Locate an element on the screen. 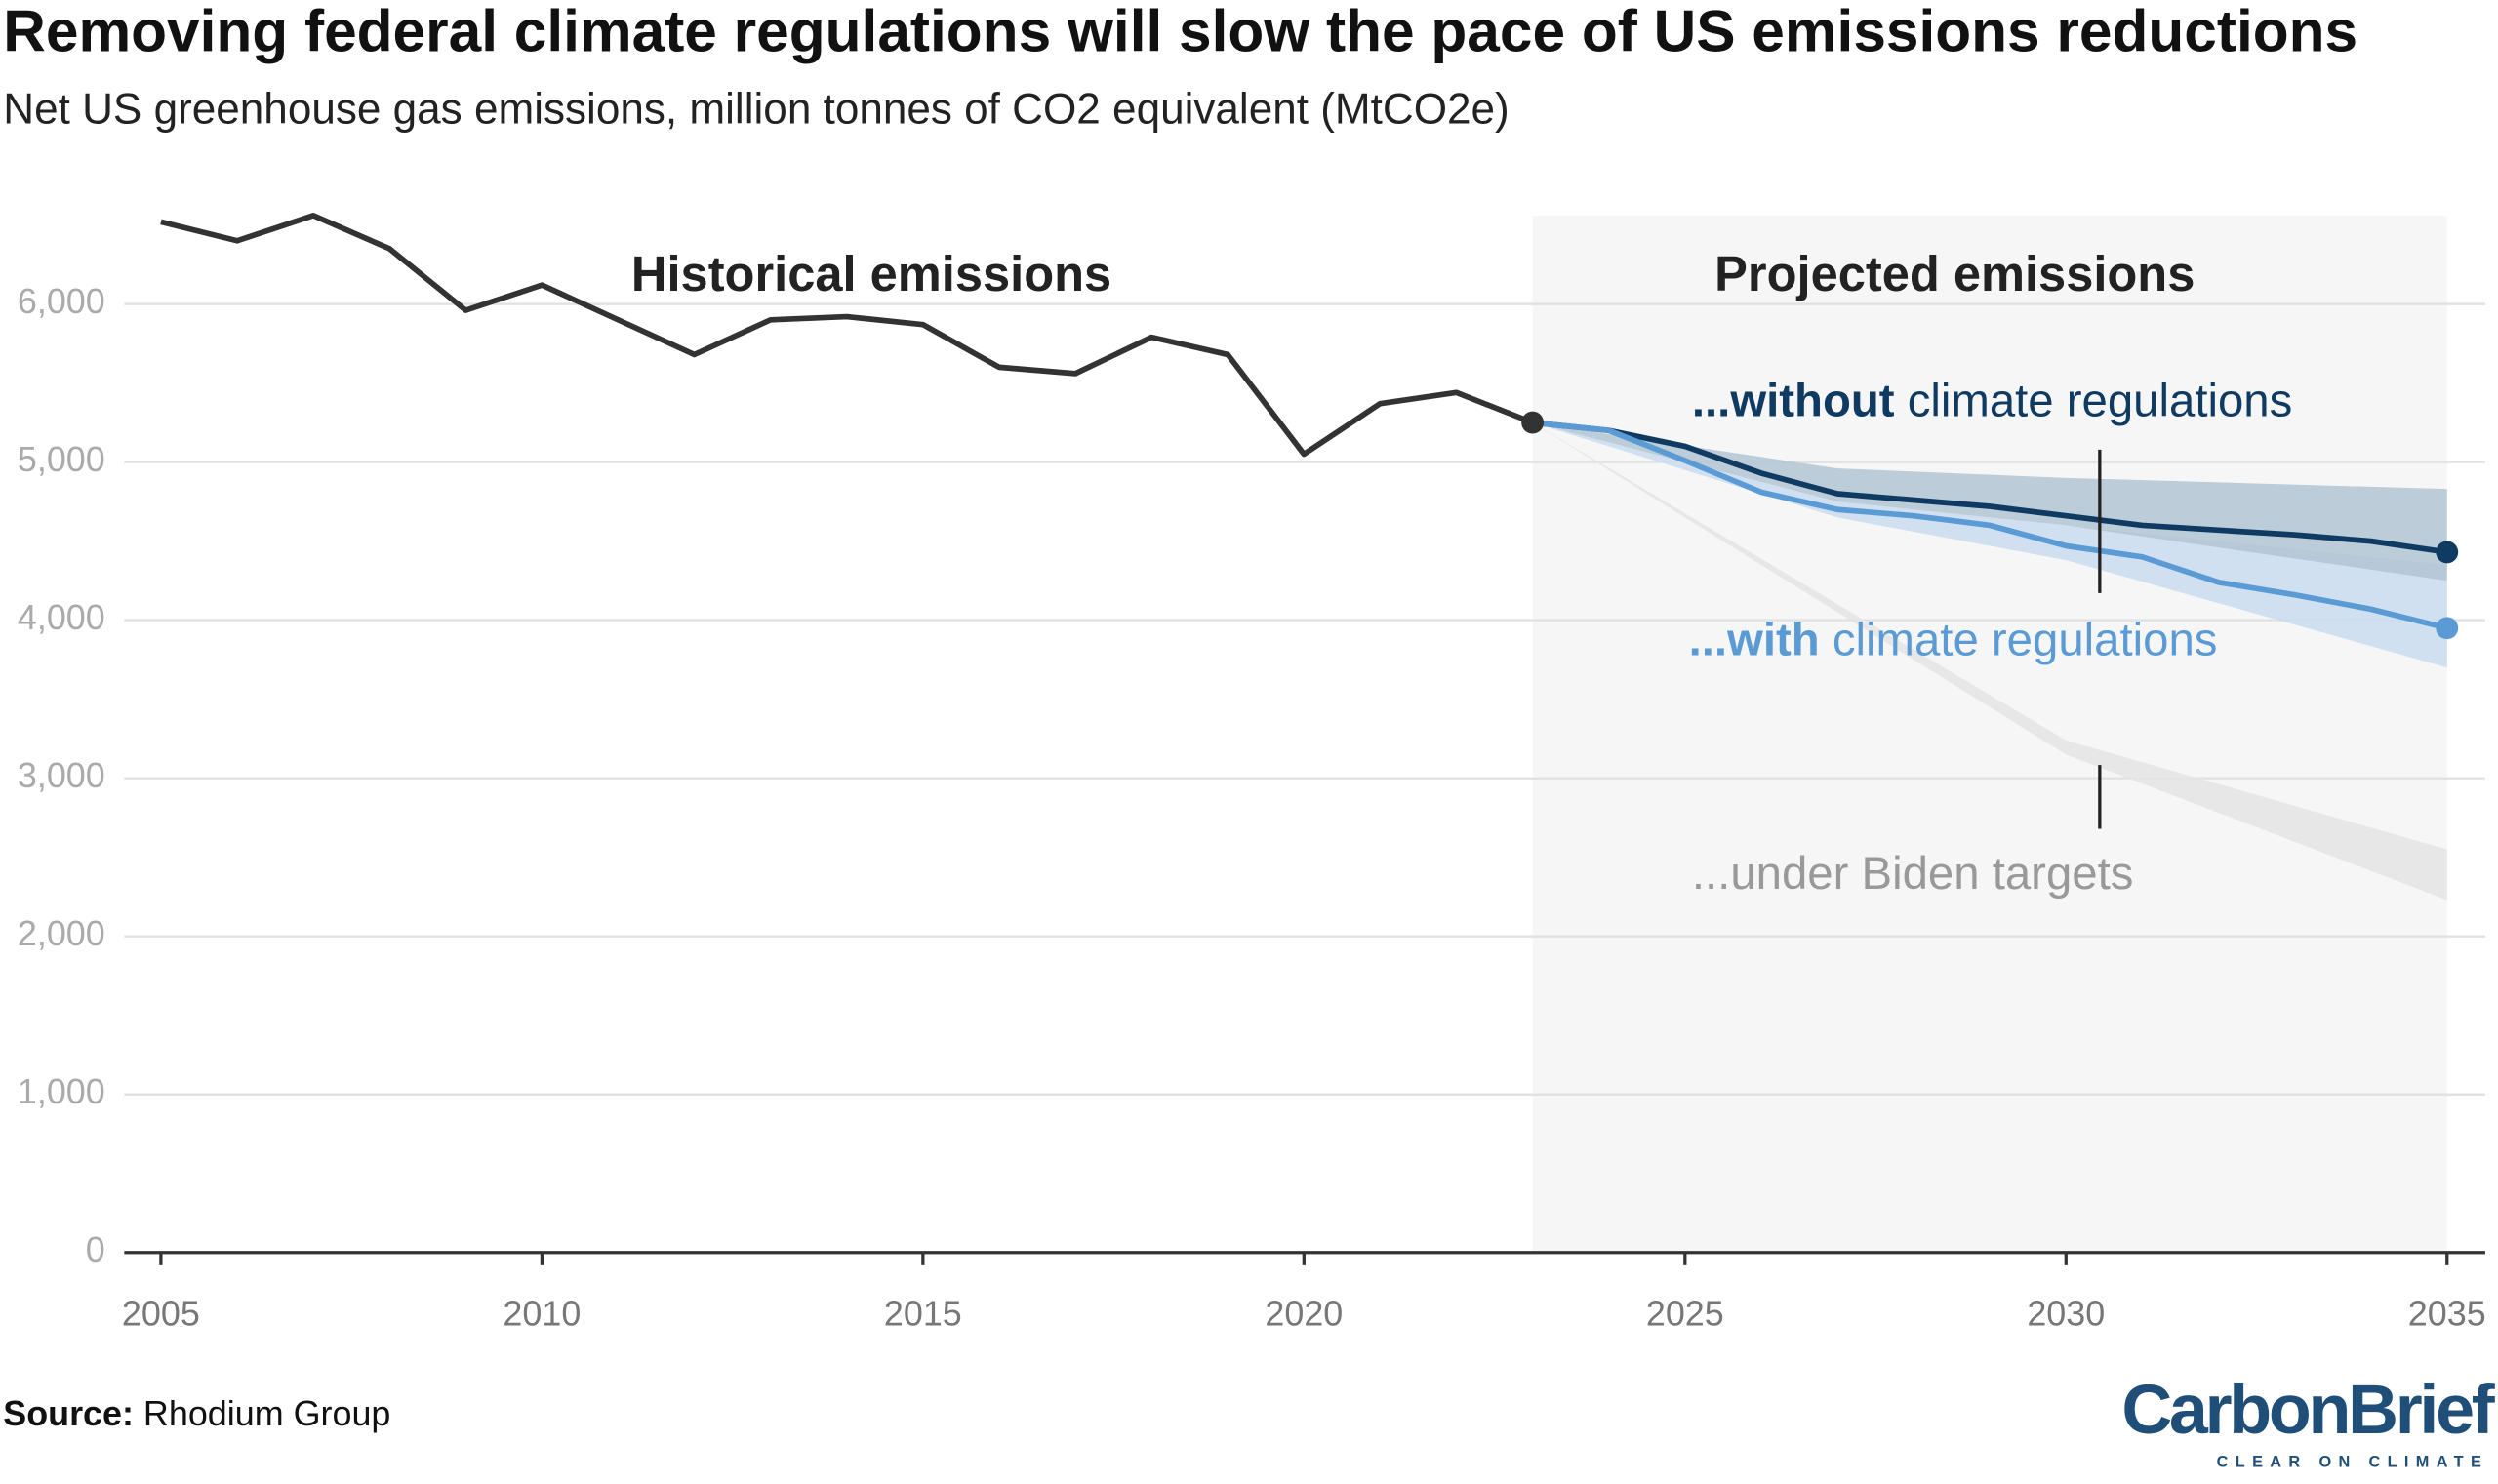 The width and height of the screenshot is (2498, 1484). x-tick-label: 2020 is located at coordinates (1304, 1314).